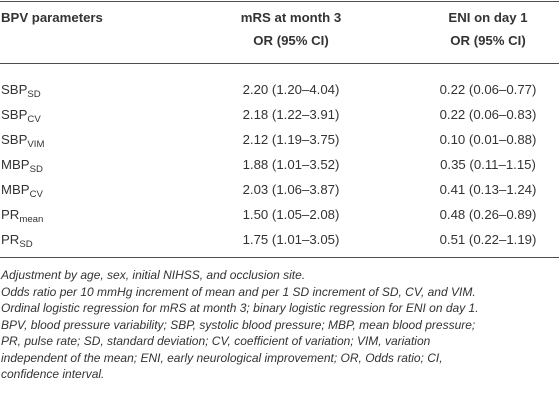  I want to click on row-param: PRmean, so click(22, 216).